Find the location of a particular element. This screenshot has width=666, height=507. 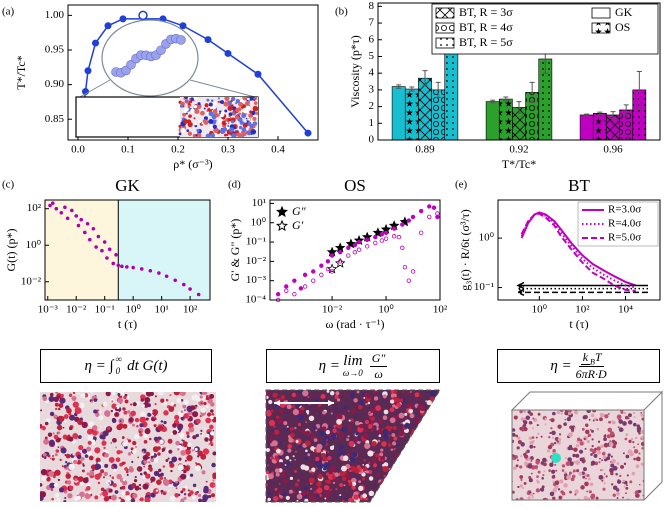

y-tick-label: 0.90 is located at coordinates (55, 84).